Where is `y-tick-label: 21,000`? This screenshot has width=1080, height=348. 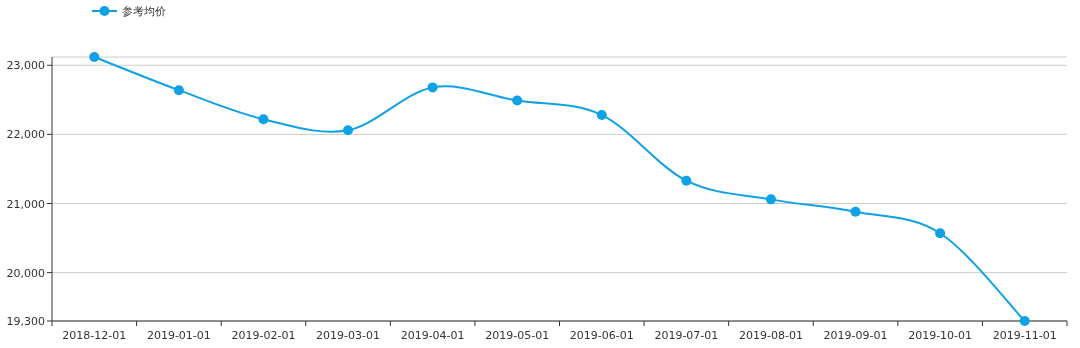
y-tick-label: 21,000 is located at coordinates (25, 204).